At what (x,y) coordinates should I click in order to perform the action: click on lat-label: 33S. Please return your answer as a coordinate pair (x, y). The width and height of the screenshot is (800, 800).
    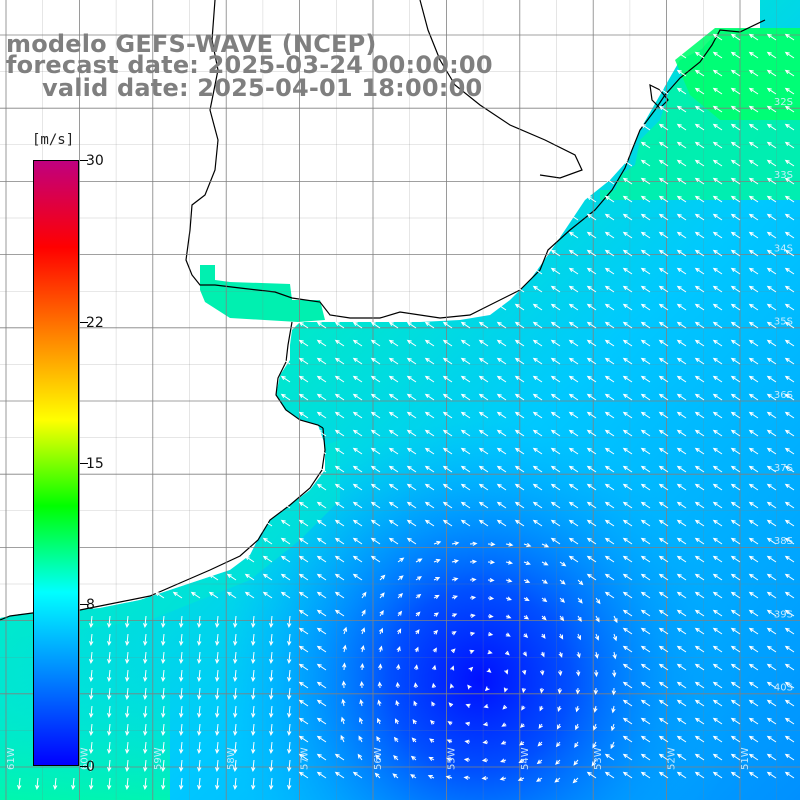
    Looking at the image, I should click on (783, 175).